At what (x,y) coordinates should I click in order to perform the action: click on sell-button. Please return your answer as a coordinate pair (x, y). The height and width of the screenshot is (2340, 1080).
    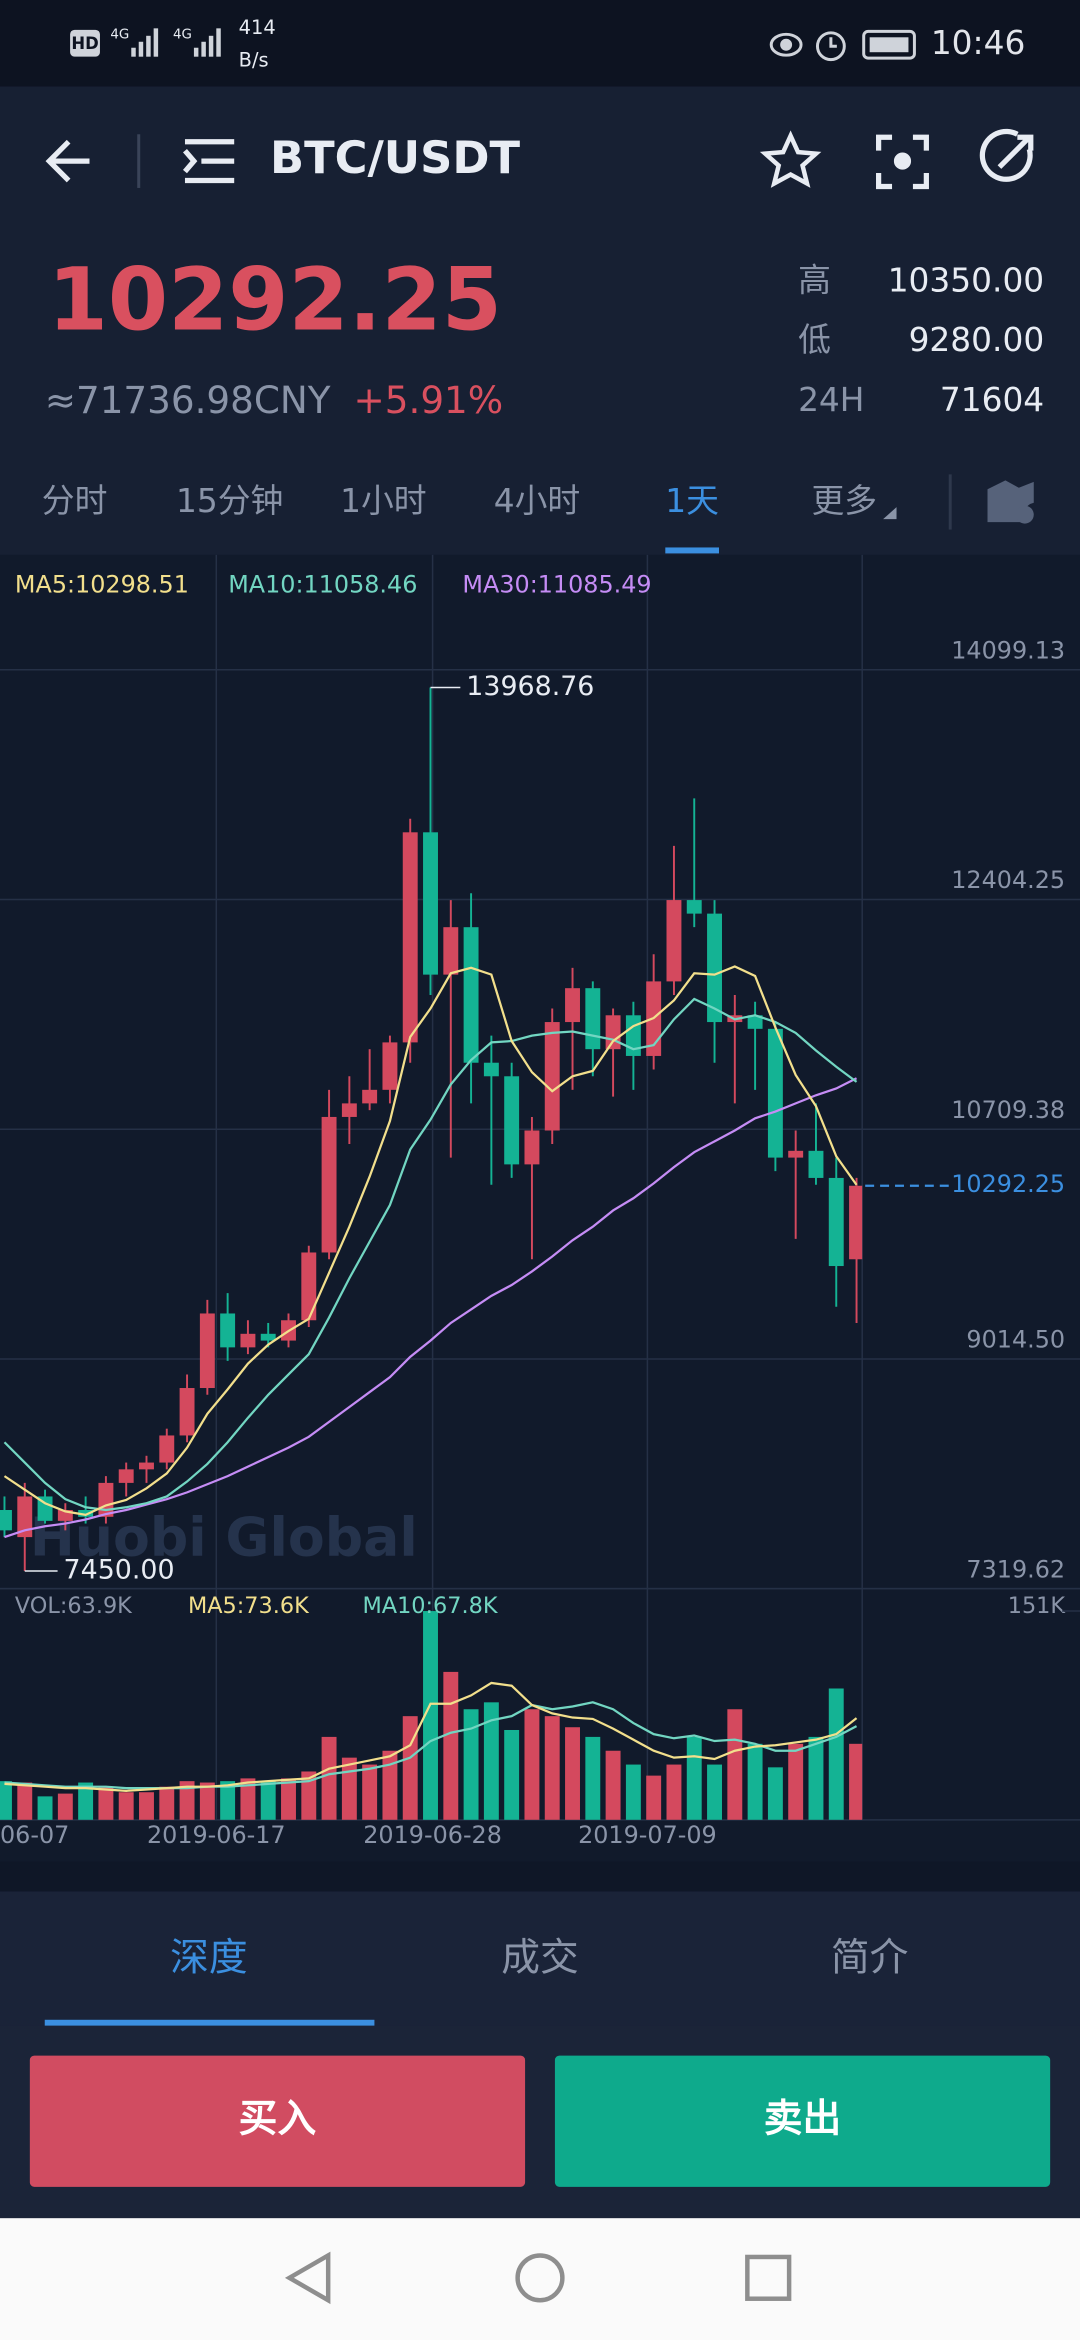
    Looking at the image, I should click on (802, 2121).